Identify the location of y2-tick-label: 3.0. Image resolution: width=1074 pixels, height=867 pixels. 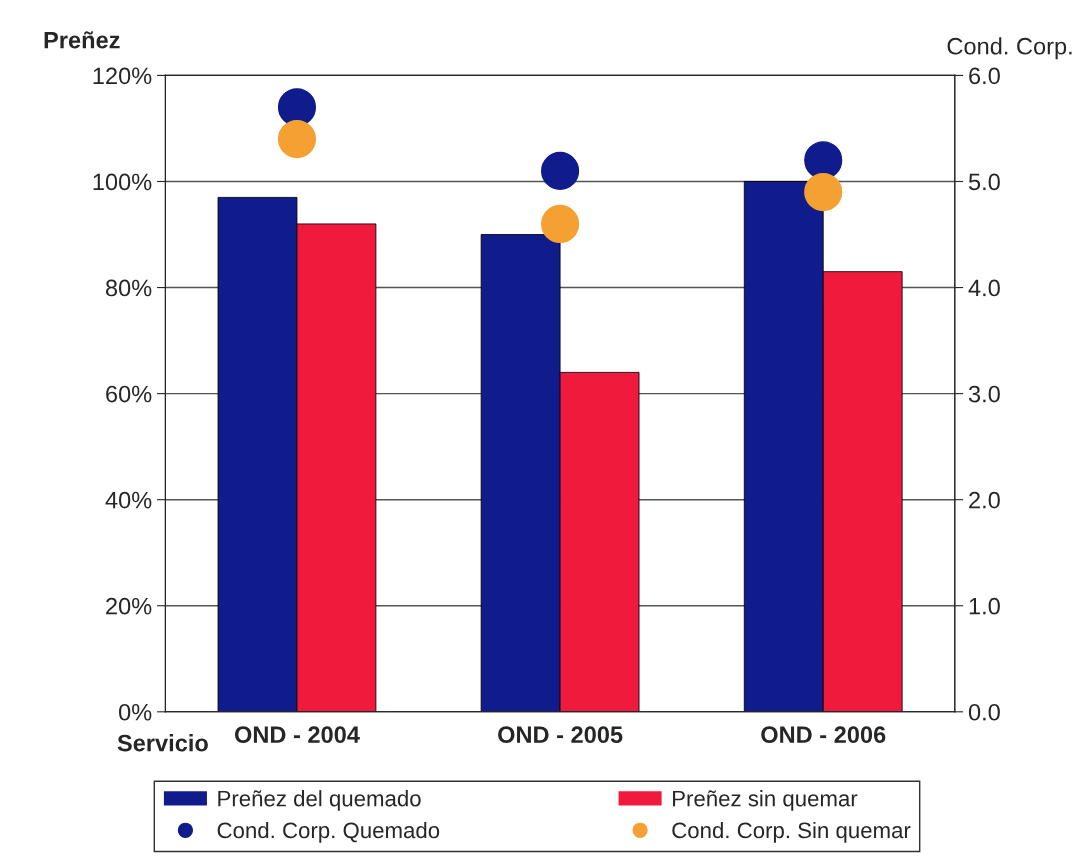
(984, 394).